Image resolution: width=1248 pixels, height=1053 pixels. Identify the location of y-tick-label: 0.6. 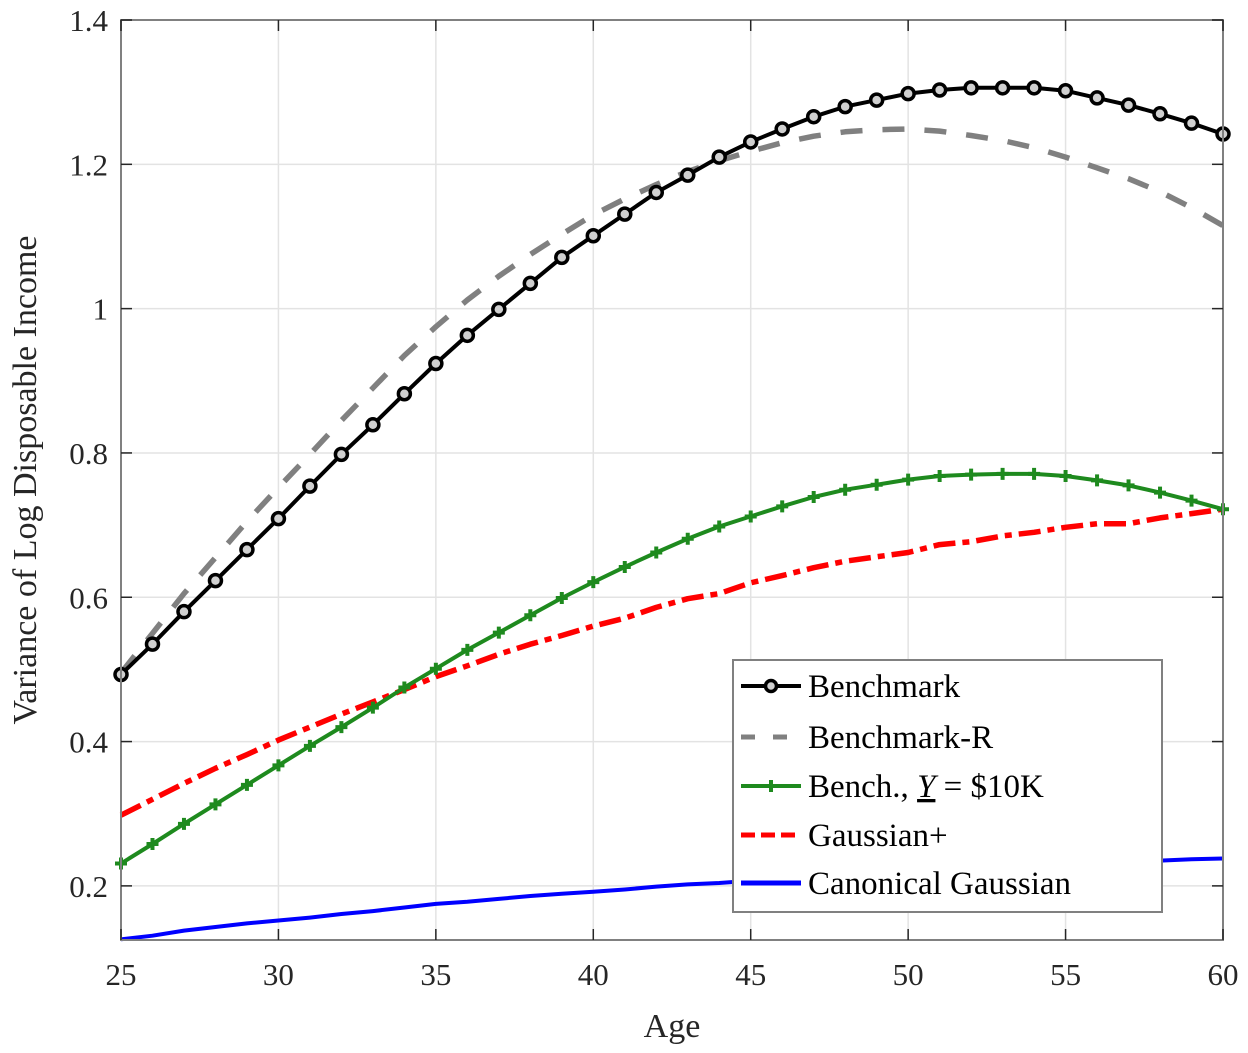
(88, 597).